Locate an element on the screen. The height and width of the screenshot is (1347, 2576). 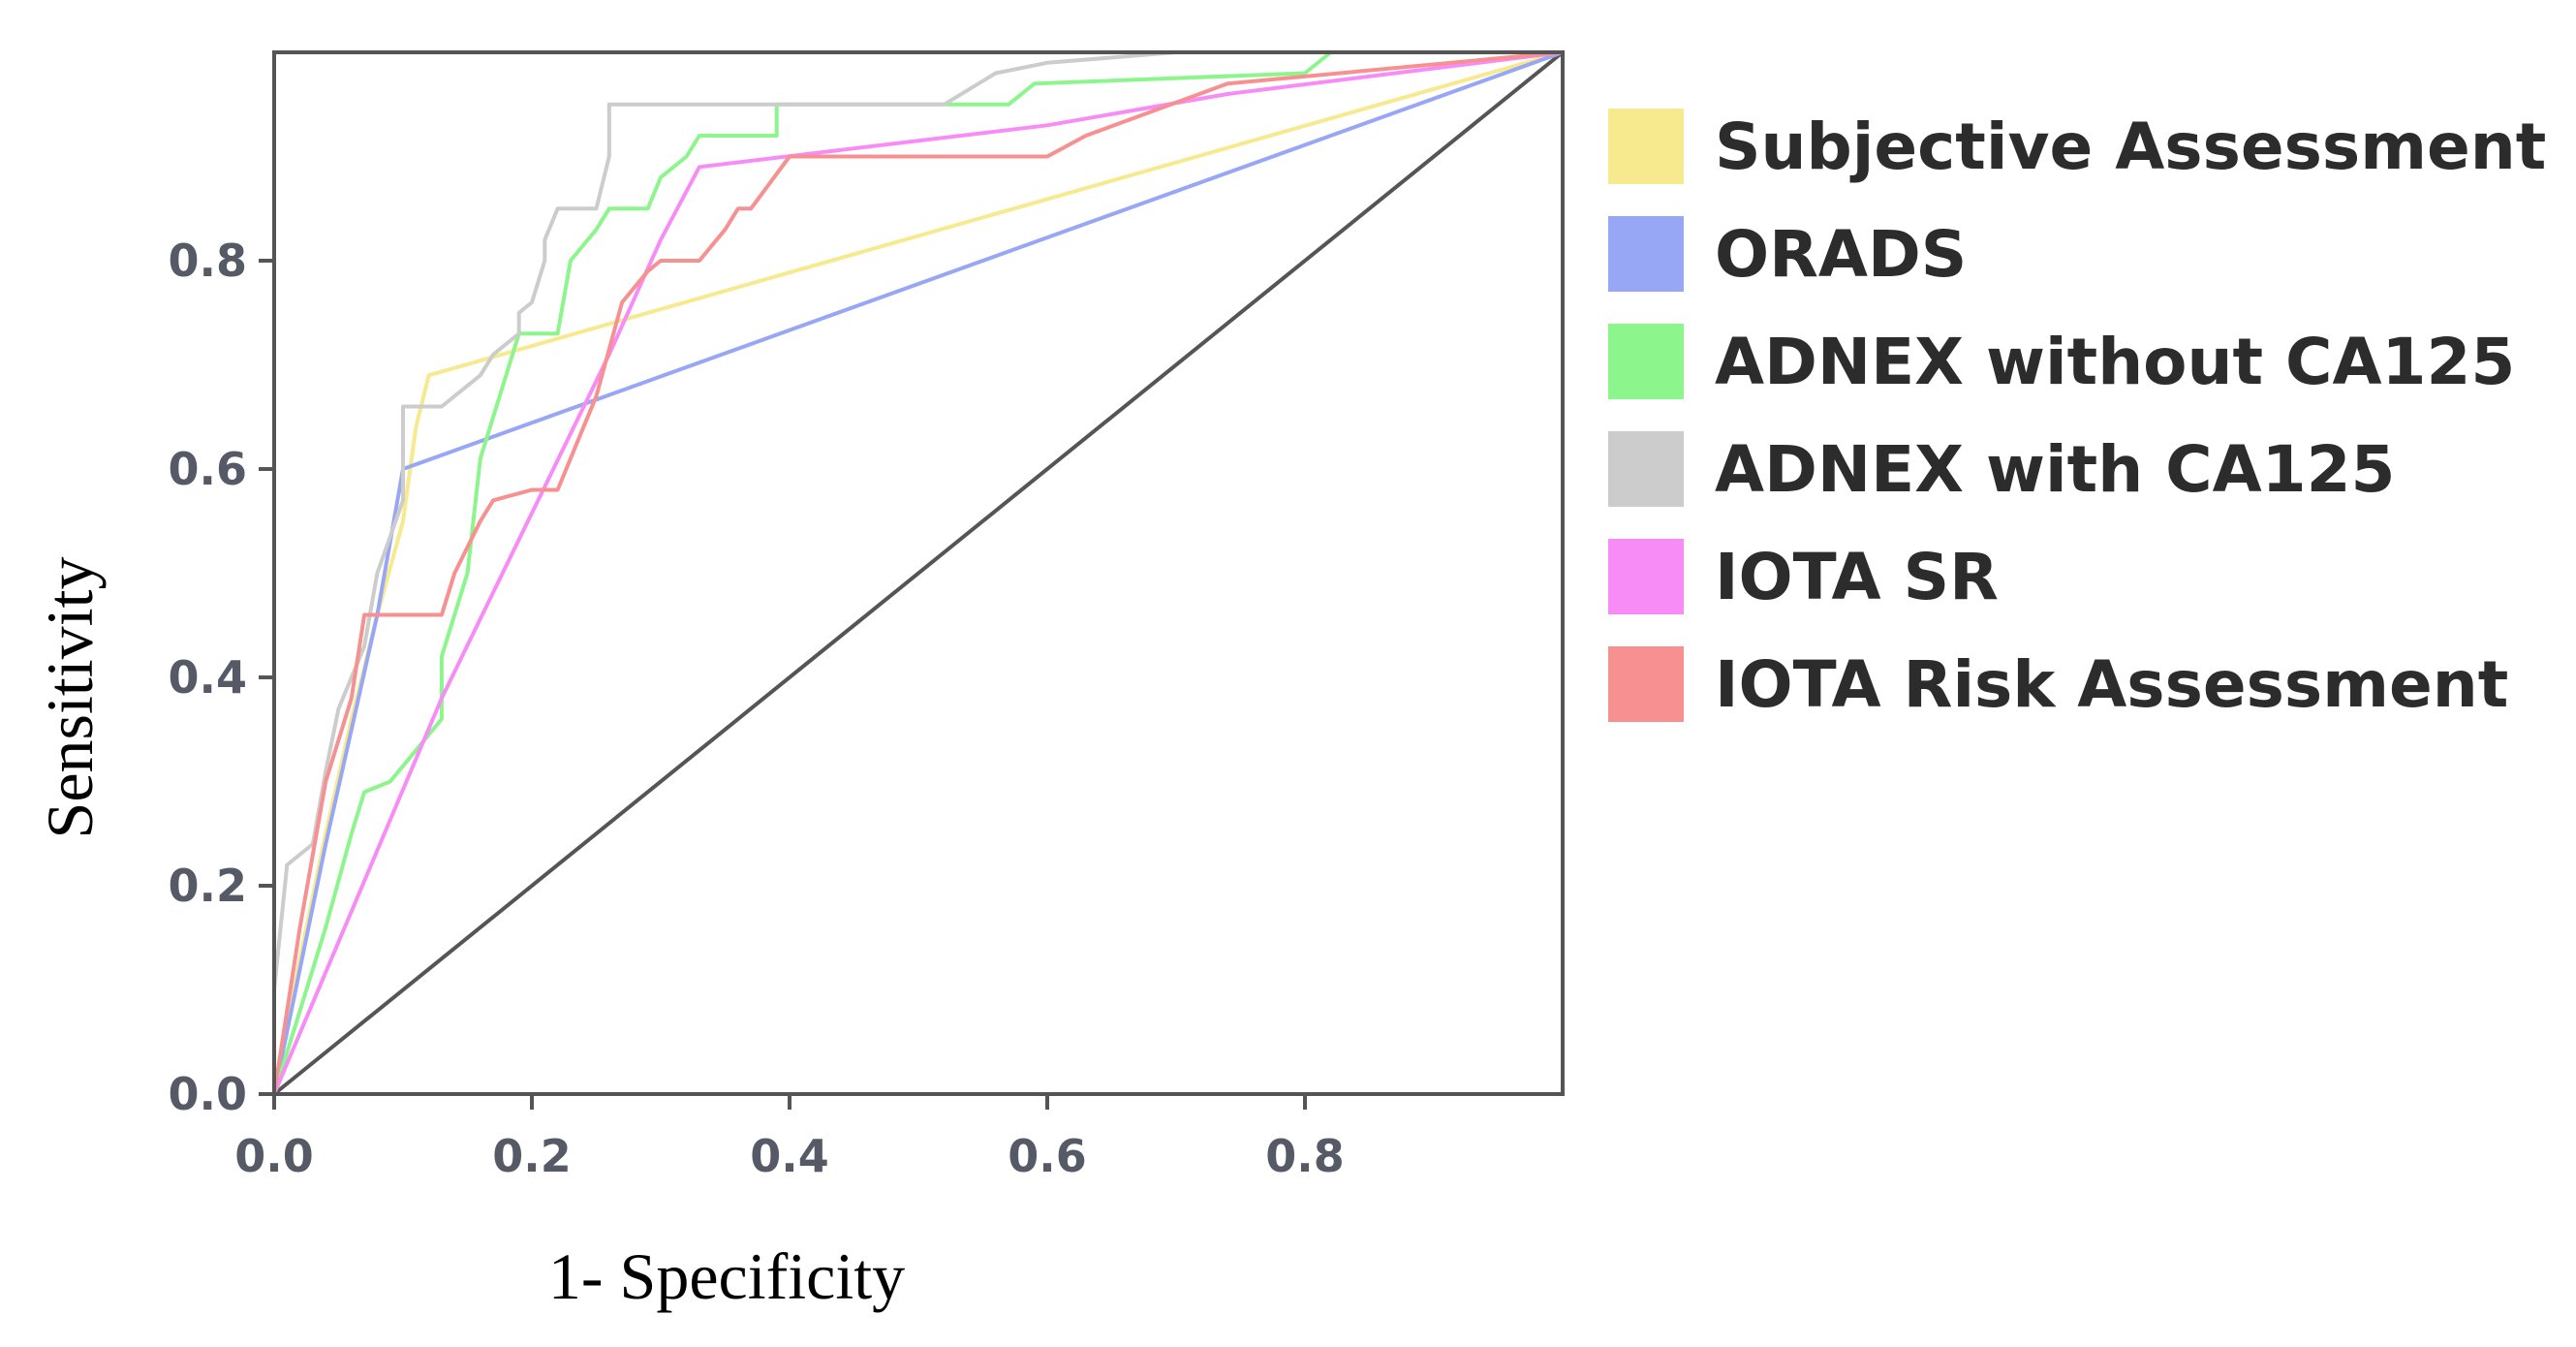
y-tick-label: 0.0 is located at coordinates (208, 1094).